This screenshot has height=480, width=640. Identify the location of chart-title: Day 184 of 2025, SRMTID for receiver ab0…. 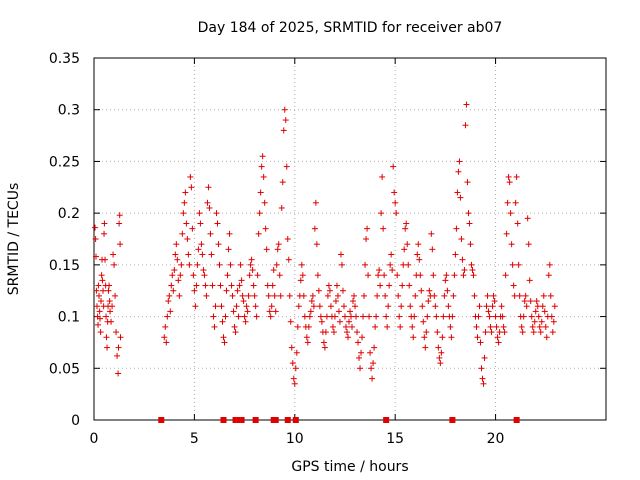
(350, 28).